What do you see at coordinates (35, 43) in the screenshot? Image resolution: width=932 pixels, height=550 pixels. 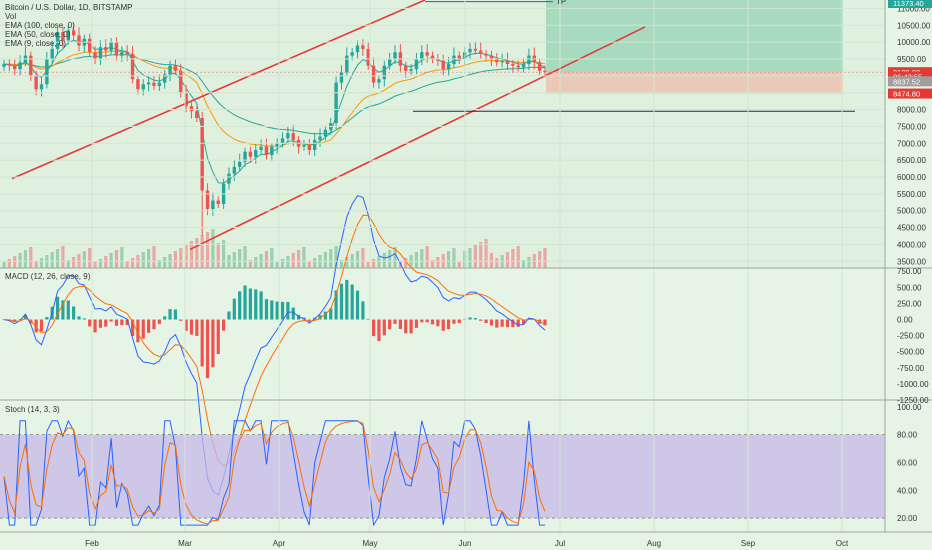 I see `legend-ema9: EMA (9, close, 0)` at bounding box center [35, 43].